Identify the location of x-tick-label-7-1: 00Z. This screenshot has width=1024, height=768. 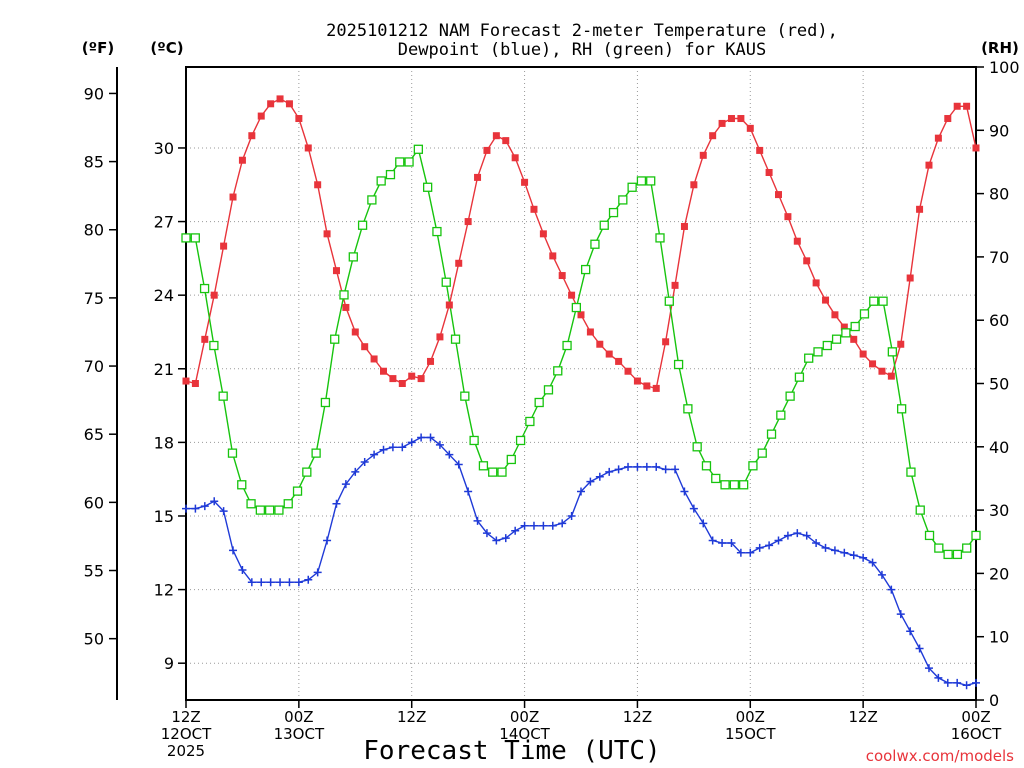
(975, 717).